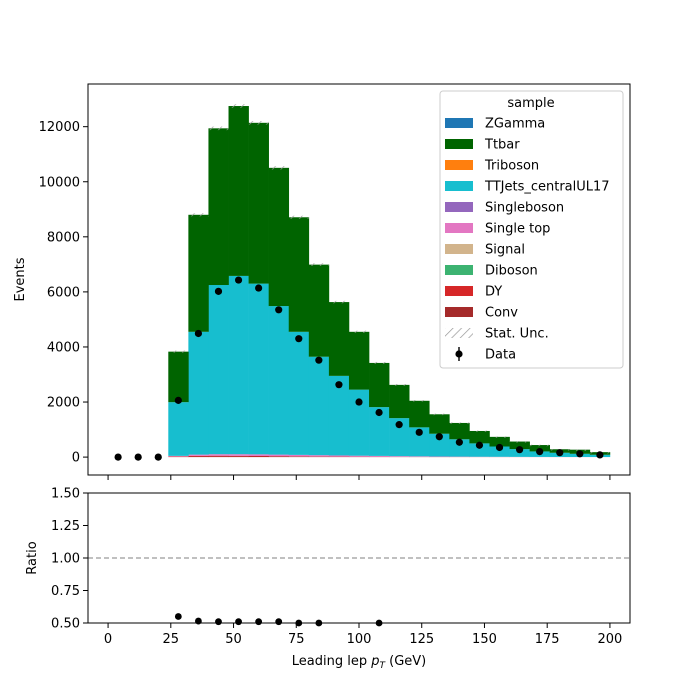 The width and height of the screenshot is (700, 700). Describe the element at coordinates (459, 333) in the screenshot. I see `legend-hatch-swatch` at that location.